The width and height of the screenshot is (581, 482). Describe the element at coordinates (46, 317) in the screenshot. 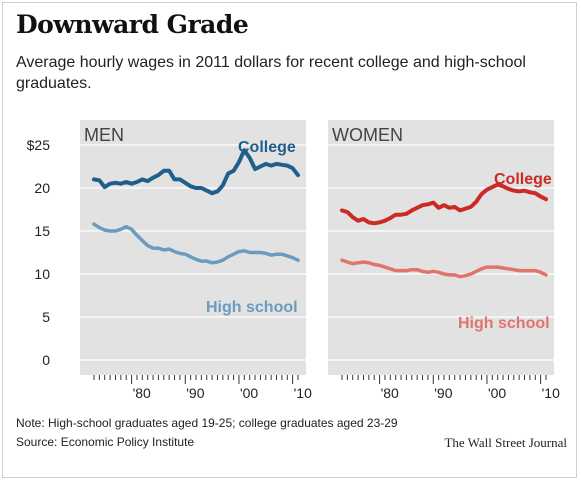

I see `y-tick-label: 5` at that location.